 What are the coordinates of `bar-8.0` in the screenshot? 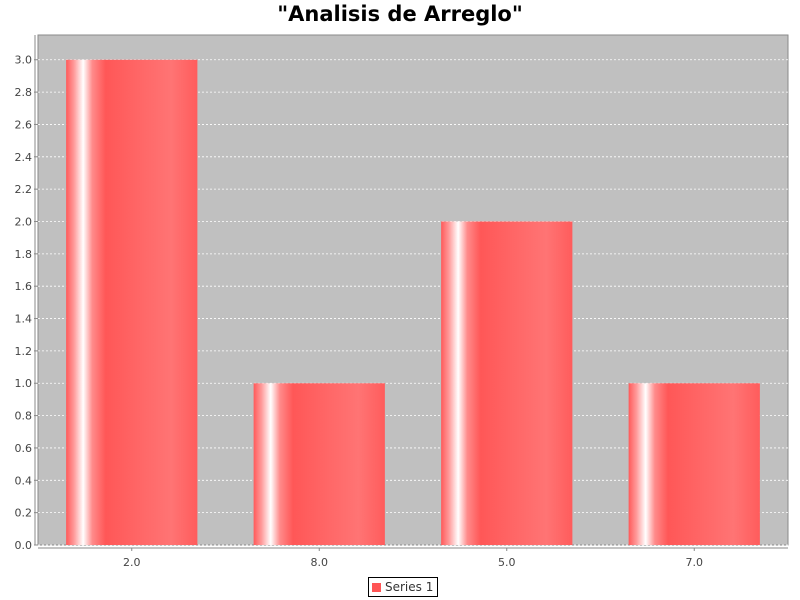 It's located at (319, 464).